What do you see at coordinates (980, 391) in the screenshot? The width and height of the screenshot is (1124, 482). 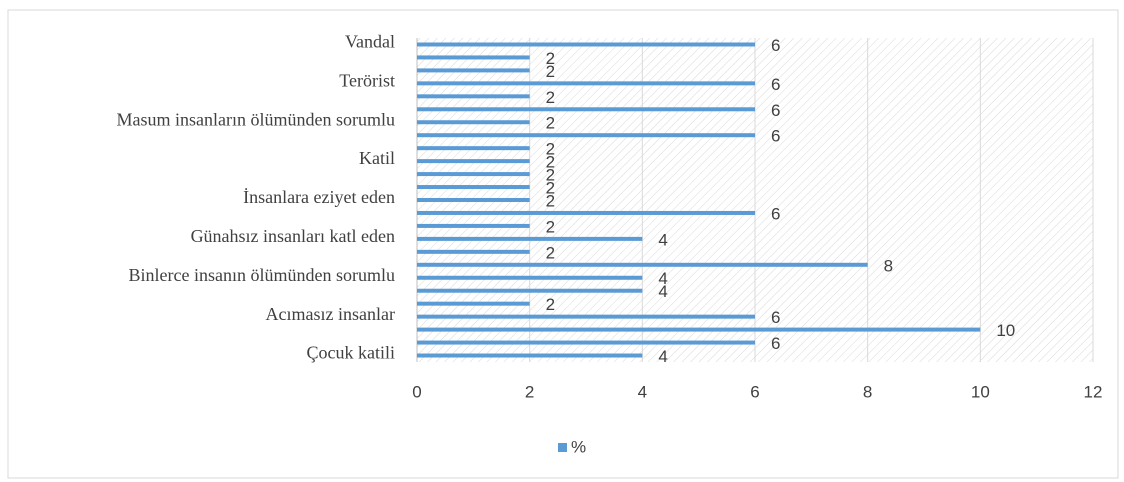 I see `x-tick-label: 10` at bounding box center [980, 391].